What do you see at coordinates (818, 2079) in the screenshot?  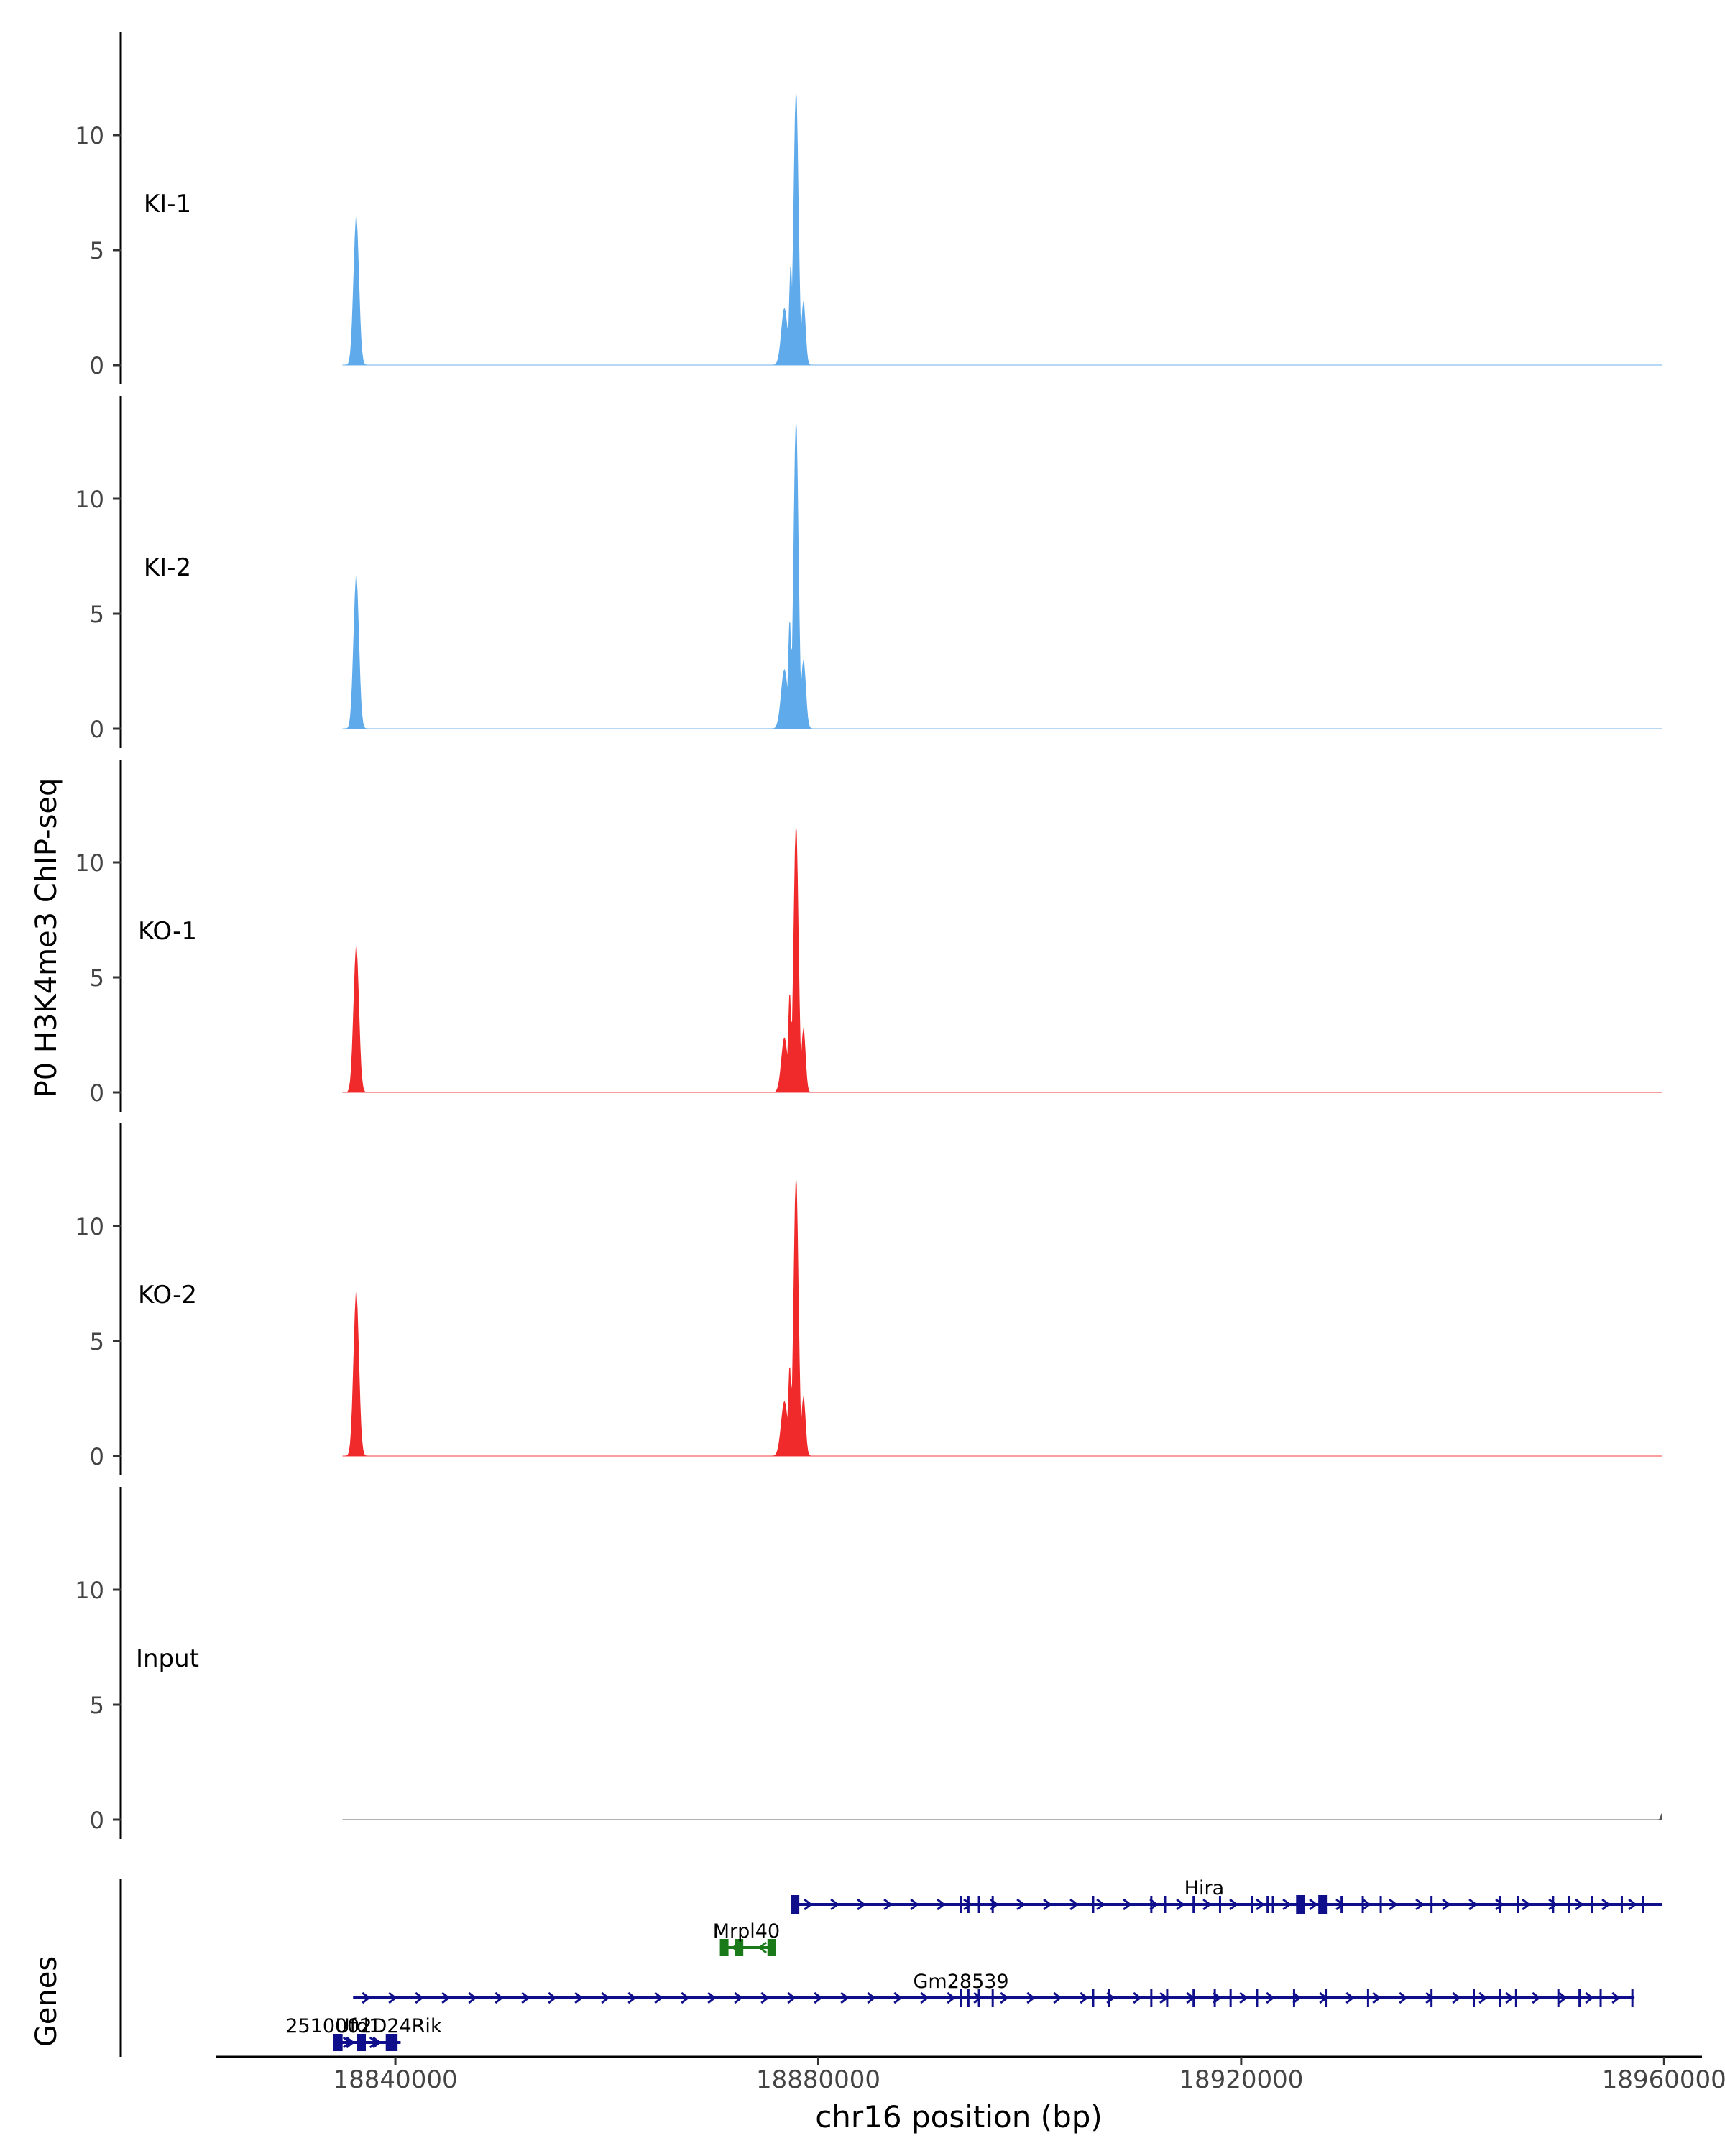 I see `x-tick-label: 18880000` at bounding box center [818, 2079].